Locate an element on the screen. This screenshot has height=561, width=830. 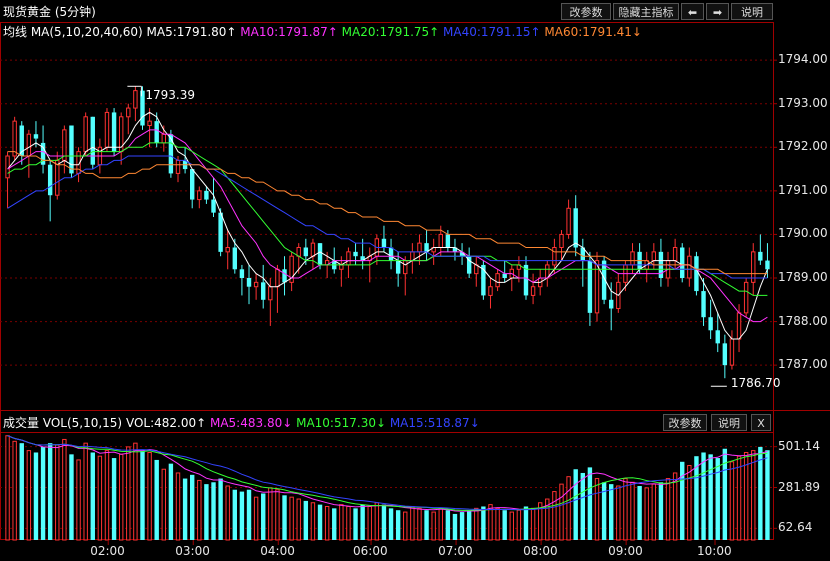
vol-legend-label: 成交量 VOL(5,10,15) is located at coordinates (63, 423).